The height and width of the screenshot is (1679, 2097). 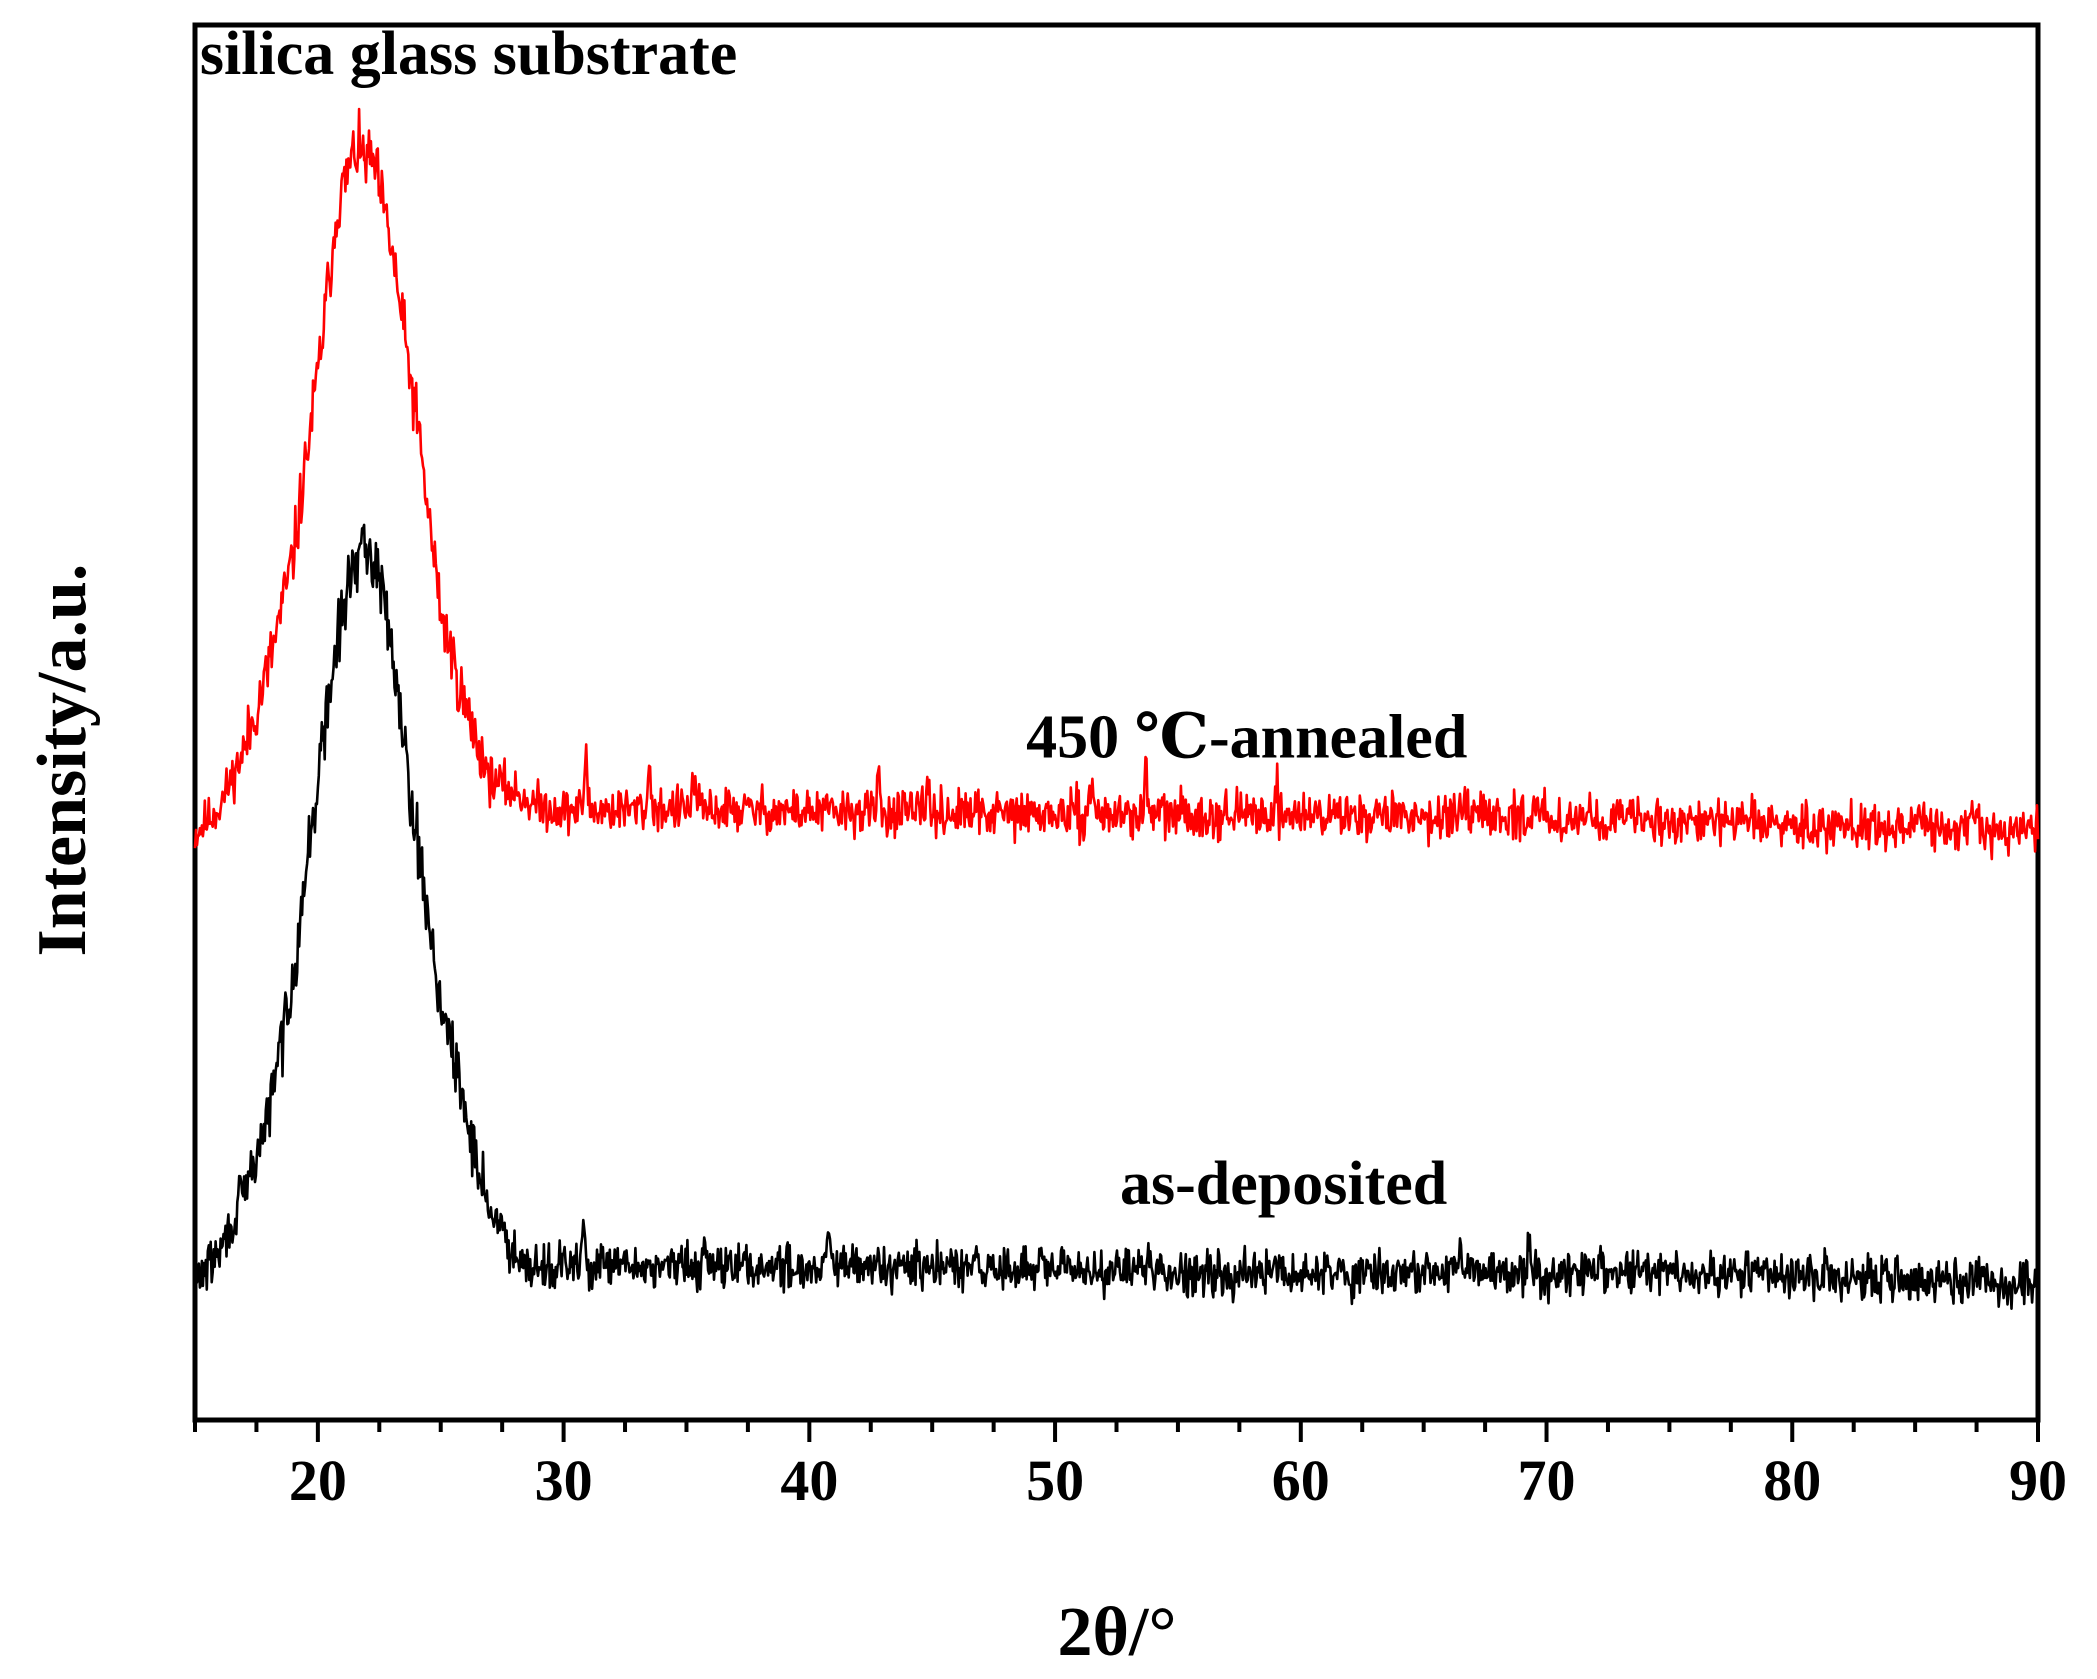 What do you see at coordinates (468, 54) in the screenshot?
I see `annotation-label: silica glass substrate` at bounding box center [468, 54].